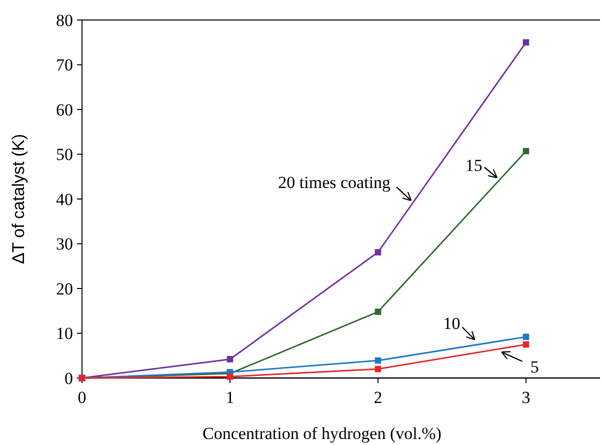 The width and height of the screenshot is (604, 445). What do you see at coordinates (64, 199) in the screenshot?
I see `y-tick-label: 40` at bounding box center [64, 199].